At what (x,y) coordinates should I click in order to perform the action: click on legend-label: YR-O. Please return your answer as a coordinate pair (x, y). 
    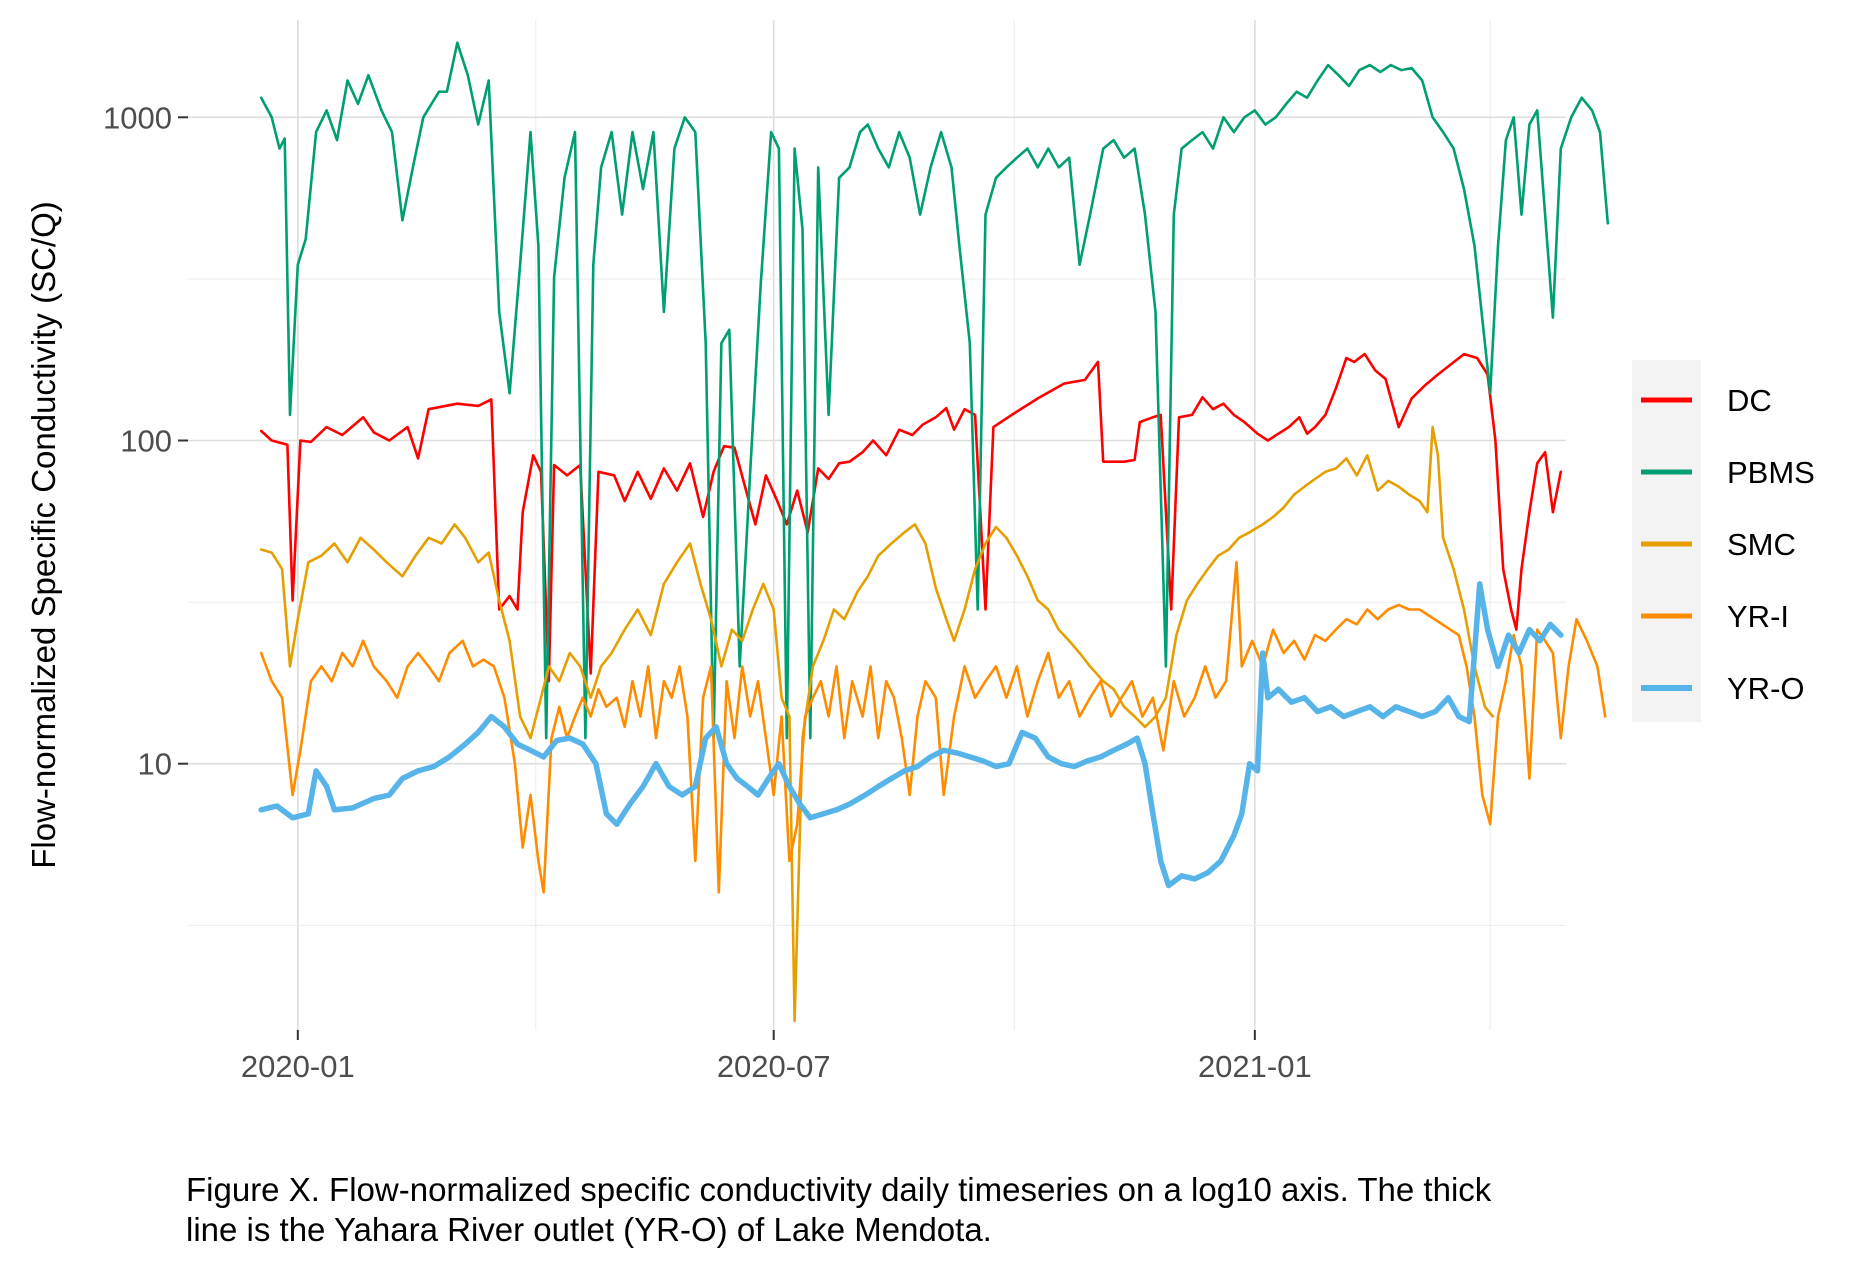
    Looking at the image, I should click on (1766, 688).